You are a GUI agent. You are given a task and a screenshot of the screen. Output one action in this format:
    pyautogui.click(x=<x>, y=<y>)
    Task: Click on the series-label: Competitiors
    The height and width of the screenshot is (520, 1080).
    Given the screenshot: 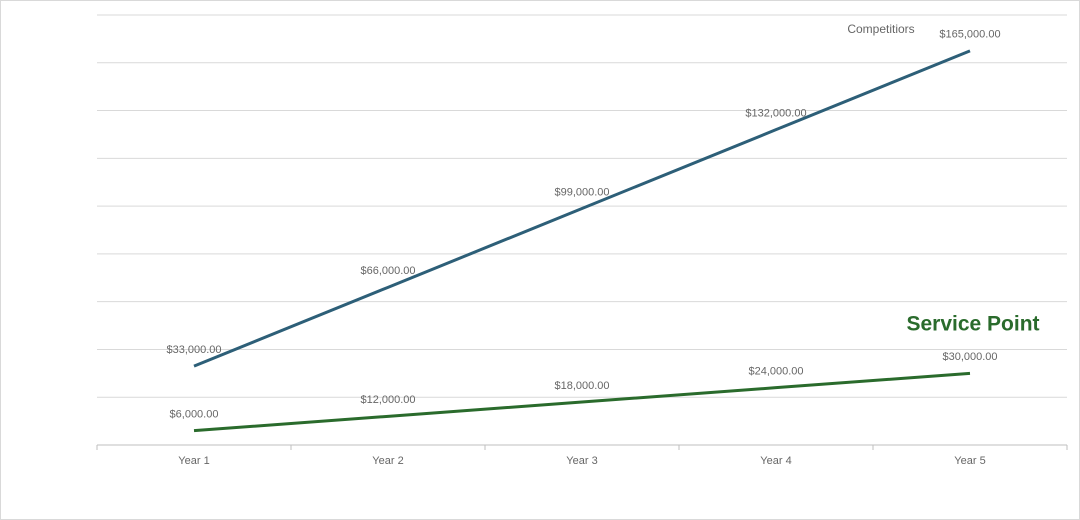 What is the action you would take?
    pyautogui.click(x=880, y=29)
    